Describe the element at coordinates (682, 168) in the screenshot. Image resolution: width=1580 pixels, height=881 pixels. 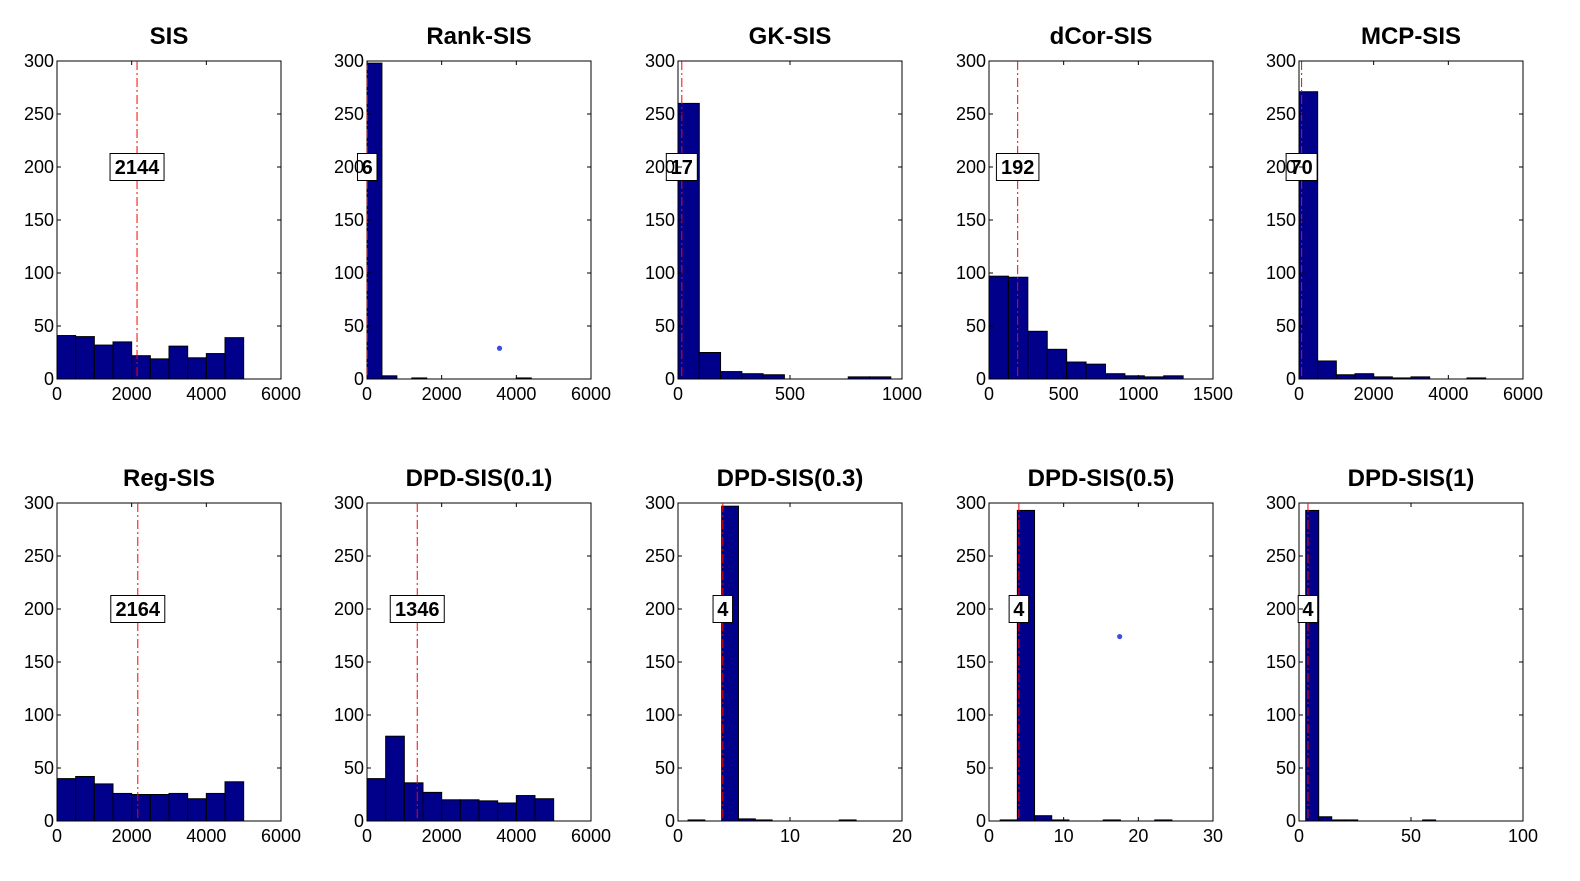
I see `median-label-text: 17` at that location.